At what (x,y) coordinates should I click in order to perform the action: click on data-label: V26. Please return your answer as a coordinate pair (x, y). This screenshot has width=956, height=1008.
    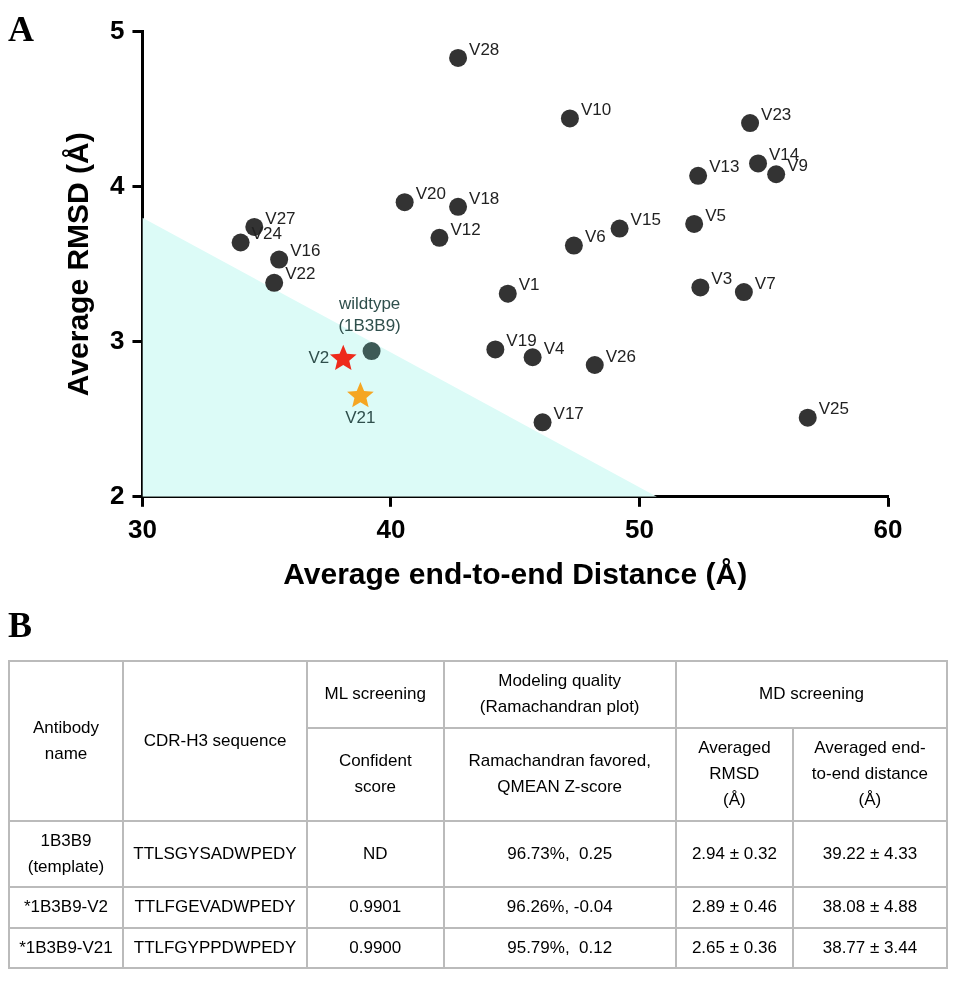
    Looking at the image, I should click on (620, 356).